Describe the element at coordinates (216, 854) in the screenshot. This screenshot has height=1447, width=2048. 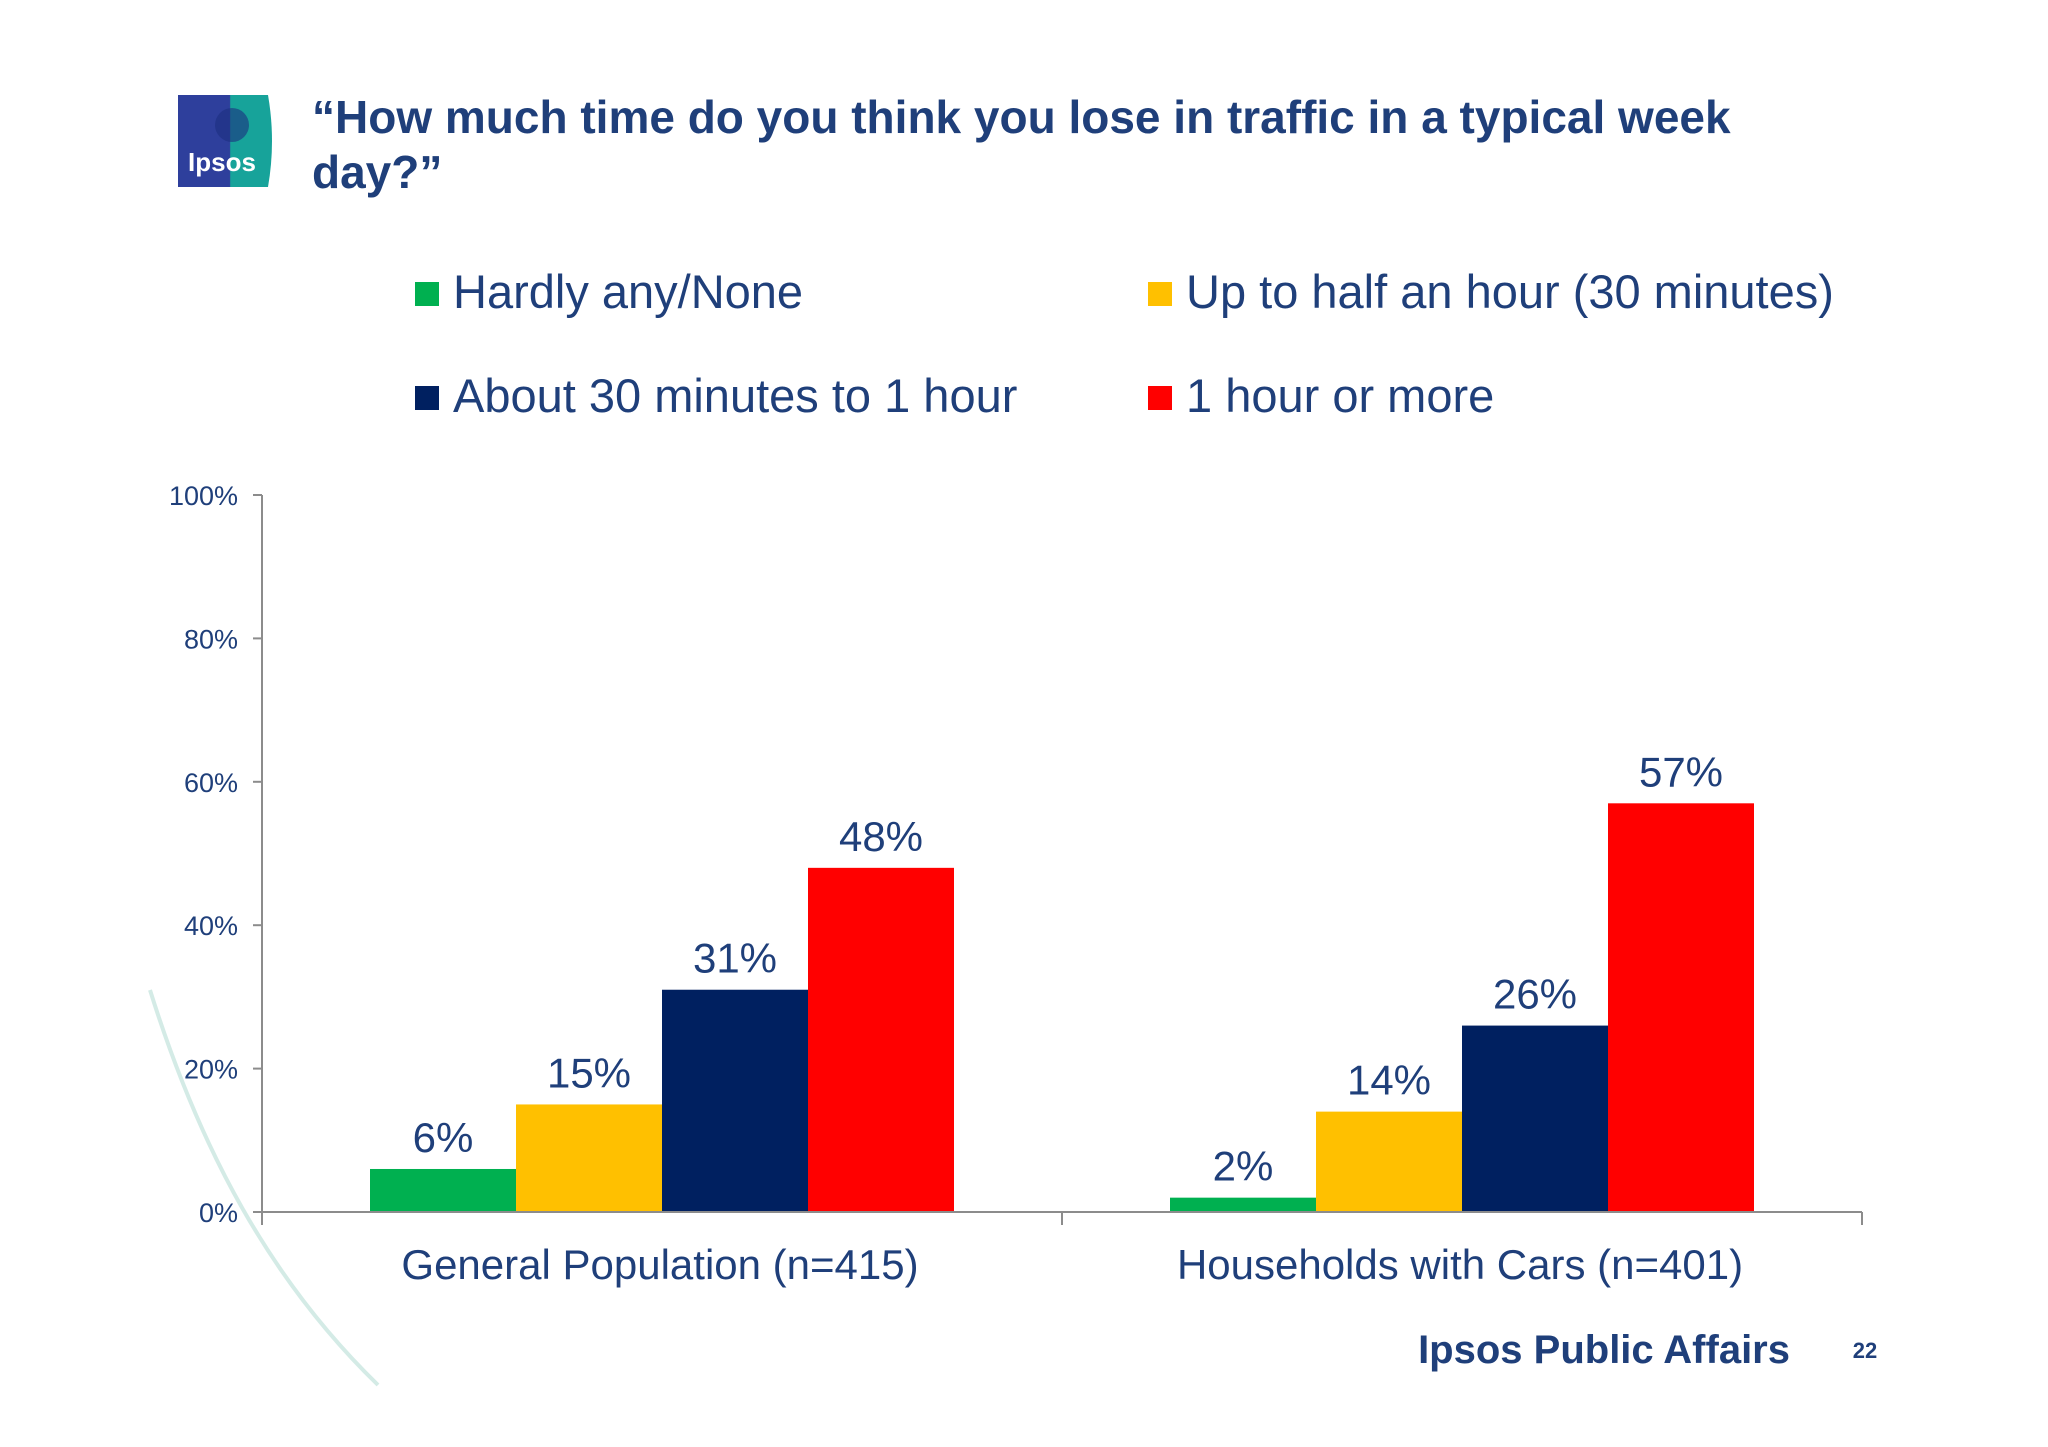
I see `y-axis: 0% 20% 40% 60% 80% 100%` at that location.